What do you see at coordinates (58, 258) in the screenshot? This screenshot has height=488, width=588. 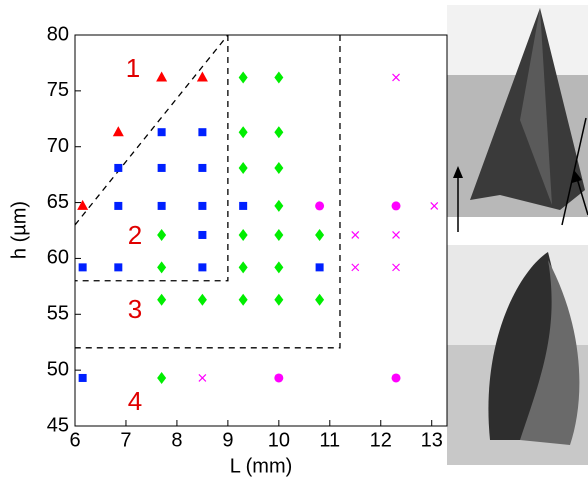 I see `y-tick-label: 60` at bounding box center [58, 258].